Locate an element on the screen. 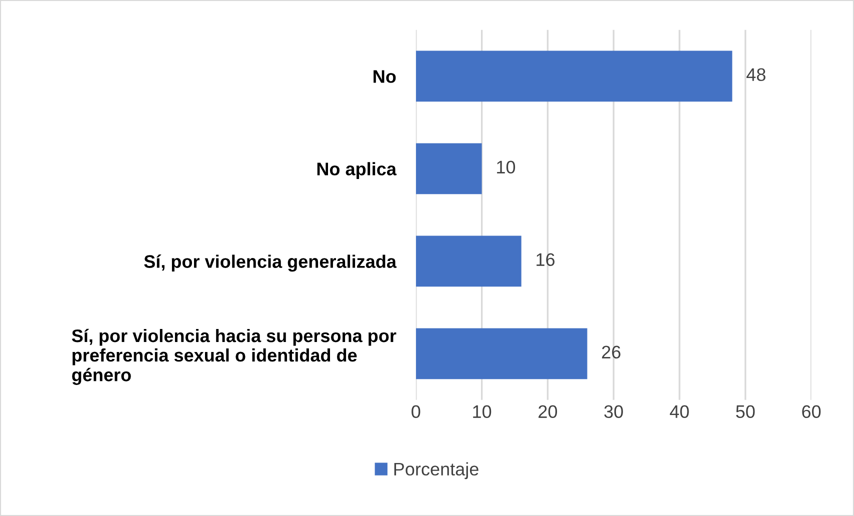  y-tick-label: No is located at coordinates (385, 76).